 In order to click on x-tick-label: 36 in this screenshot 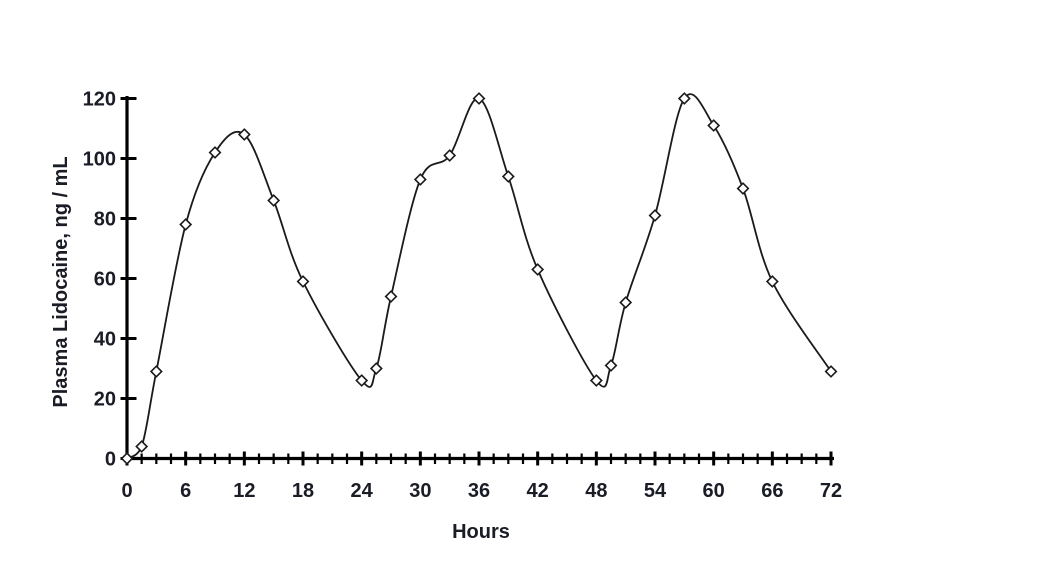, I will do `click(479, 491)`.